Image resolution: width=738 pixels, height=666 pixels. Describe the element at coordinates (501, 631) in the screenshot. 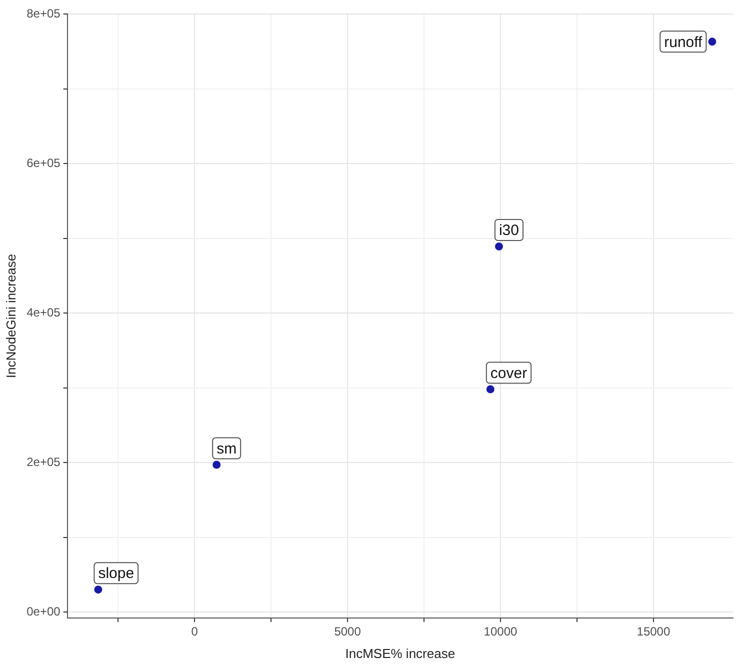

I see `x-tick-label: 10000` at that location.